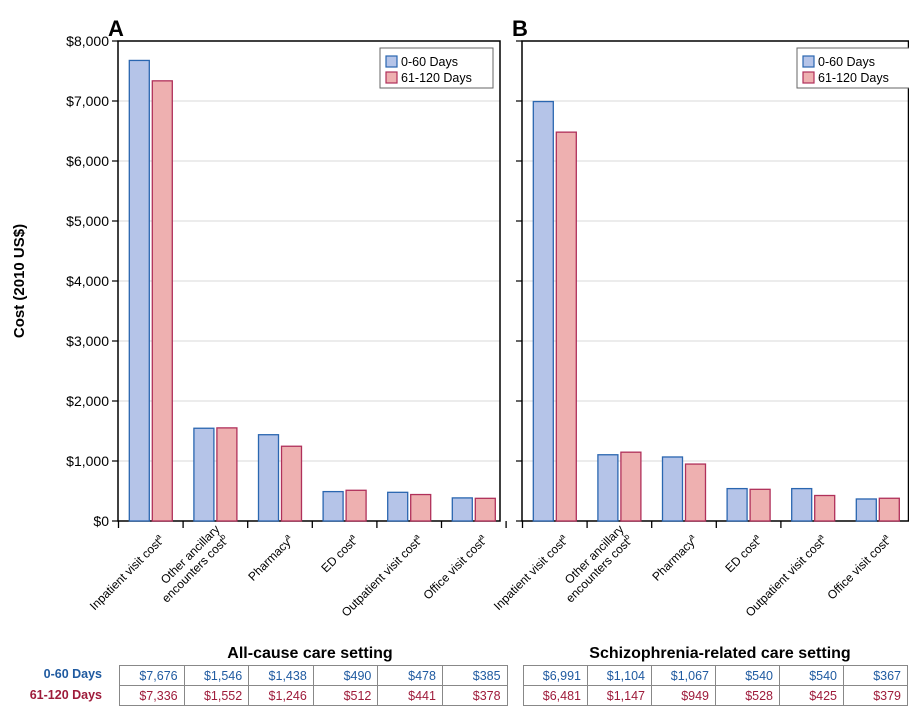 This screenshot has width=909, height=723. I want to click on y-tick-label: $4,000, so click(87, 281).